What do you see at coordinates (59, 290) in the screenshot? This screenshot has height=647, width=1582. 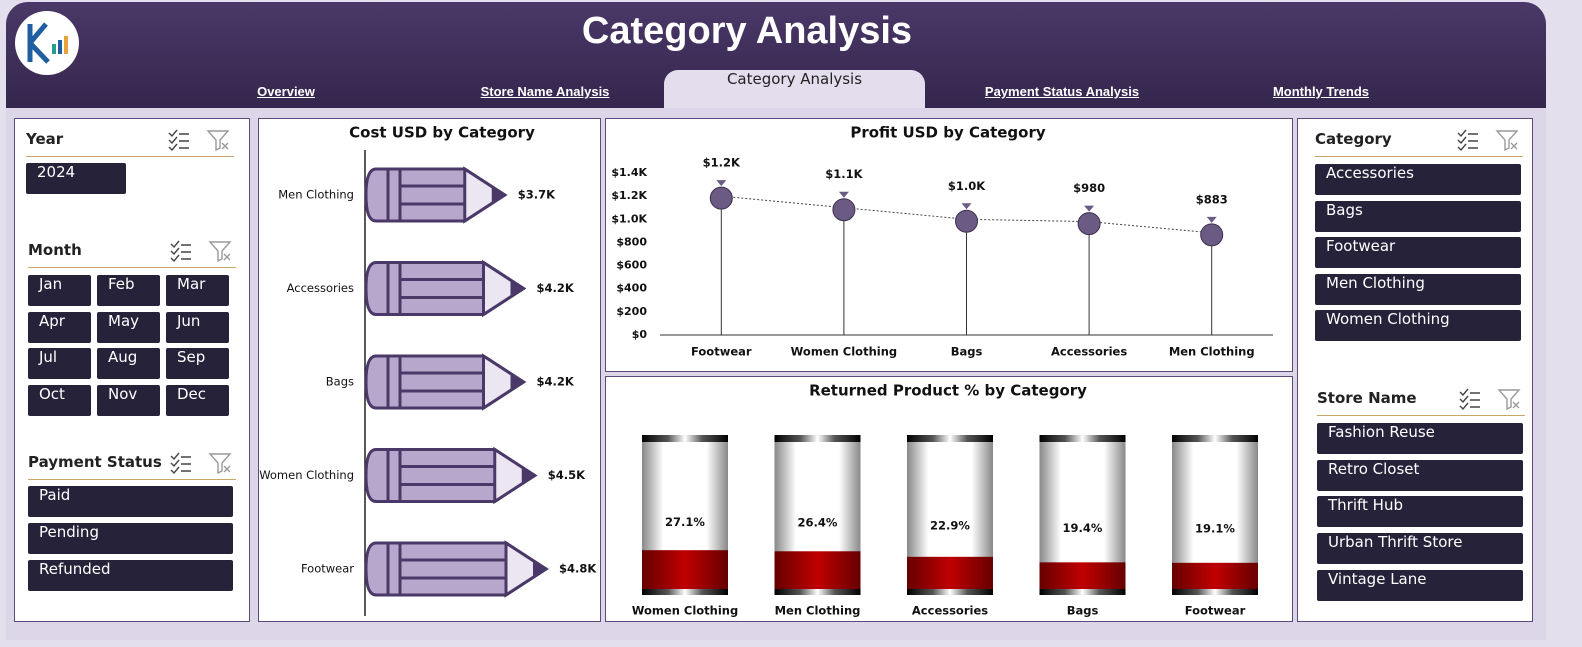 I see `slicer-button: Jan` at bounding box center [59, 290].